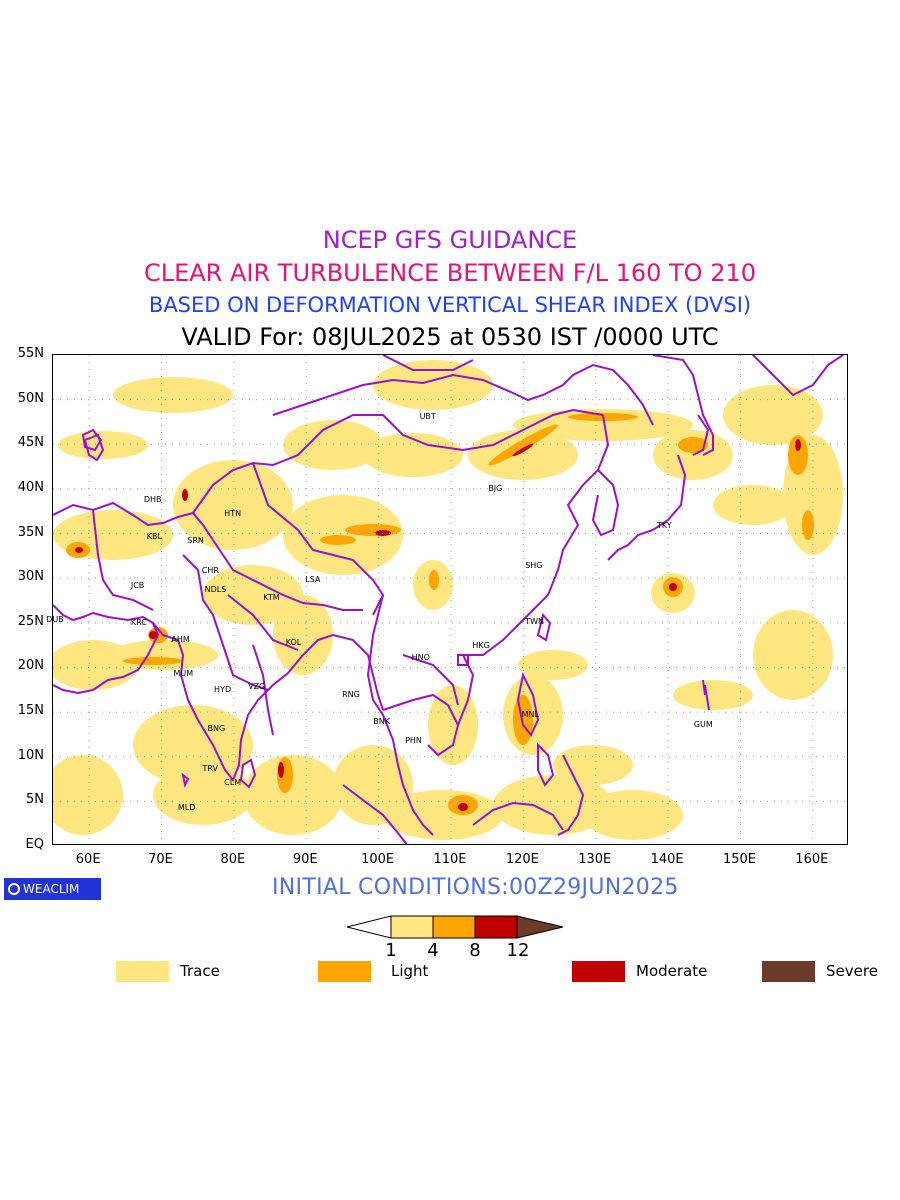 The height and width of the screenshot is (1200, 900). I want to click on weaclim-logo: WEACLIM, so click(52, 889).